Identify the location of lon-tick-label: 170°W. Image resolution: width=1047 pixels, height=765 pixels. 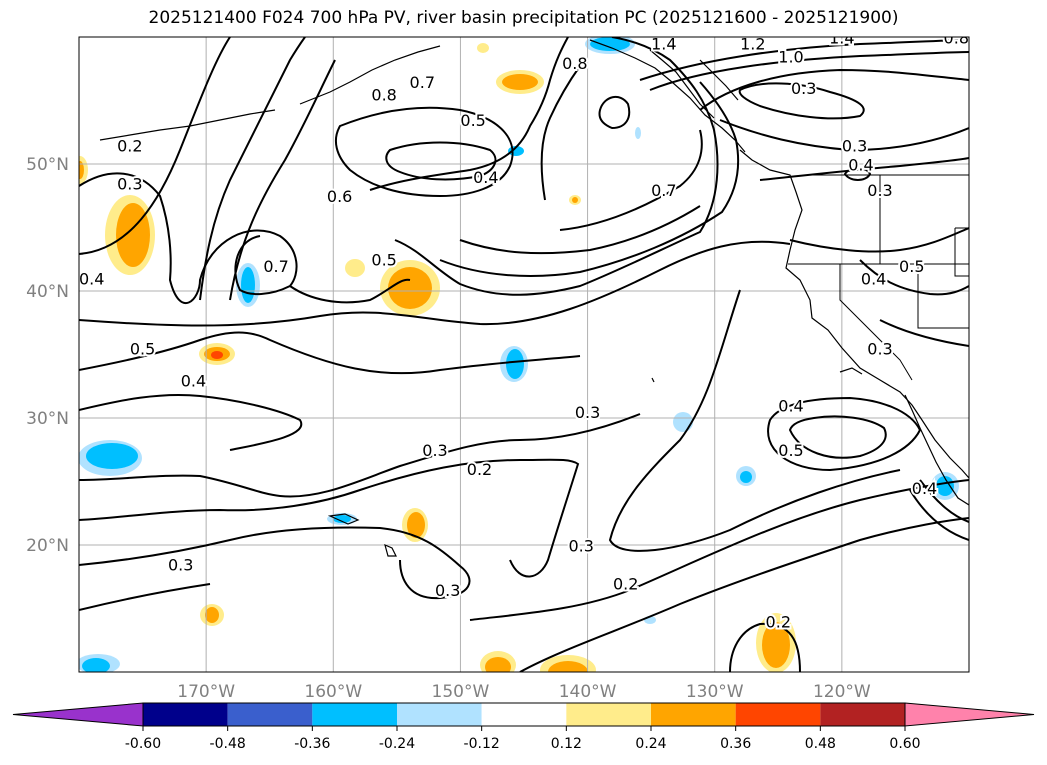
(206, 692).